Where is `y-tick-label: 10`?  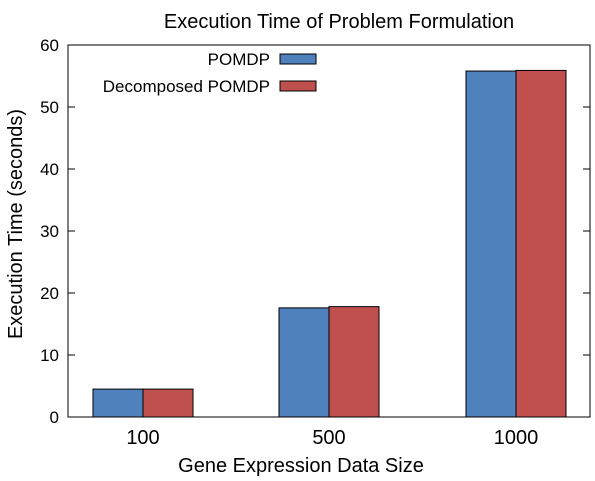
y-tick-label: 10 is located at coordinates (49, 355).